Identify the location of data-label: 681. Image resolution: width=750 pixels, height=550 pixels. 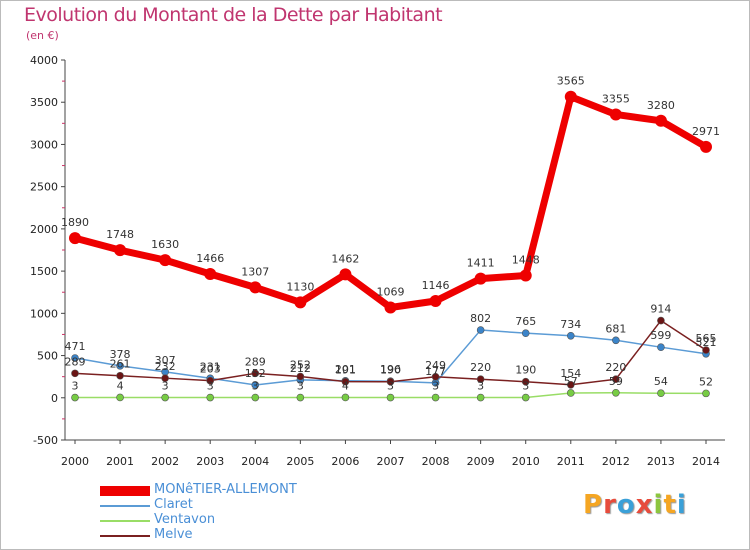
(615, 328).